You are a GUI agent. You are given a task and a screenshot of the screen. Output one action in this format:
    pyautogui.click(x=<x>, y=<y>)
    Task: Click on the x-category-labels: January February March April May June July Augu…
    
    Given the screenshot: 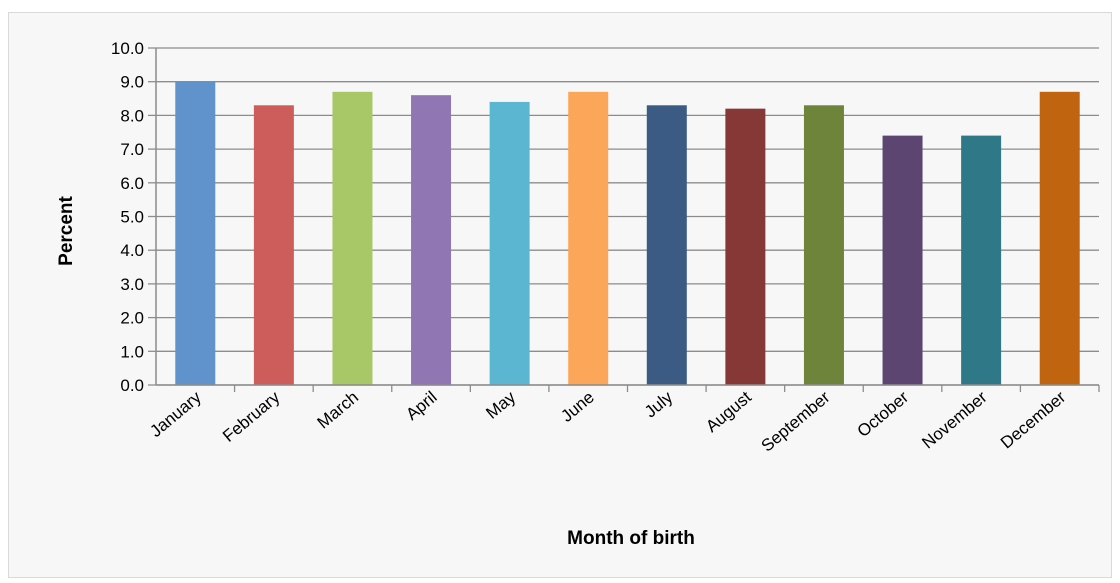 What is the action you would take?
    pyautogui.click(x=607, y=421)
    